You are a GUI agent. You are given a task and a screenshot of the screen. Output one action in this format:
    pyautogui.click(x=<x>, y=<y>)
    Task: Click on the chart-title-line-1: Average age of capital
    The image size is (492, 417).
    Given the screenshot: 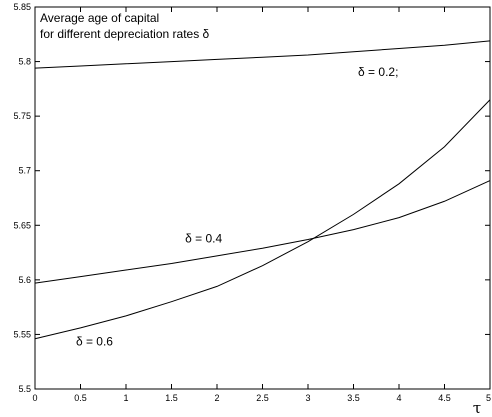 What is the action you would take?
    pyautogui.click(x=99, y=18)
    